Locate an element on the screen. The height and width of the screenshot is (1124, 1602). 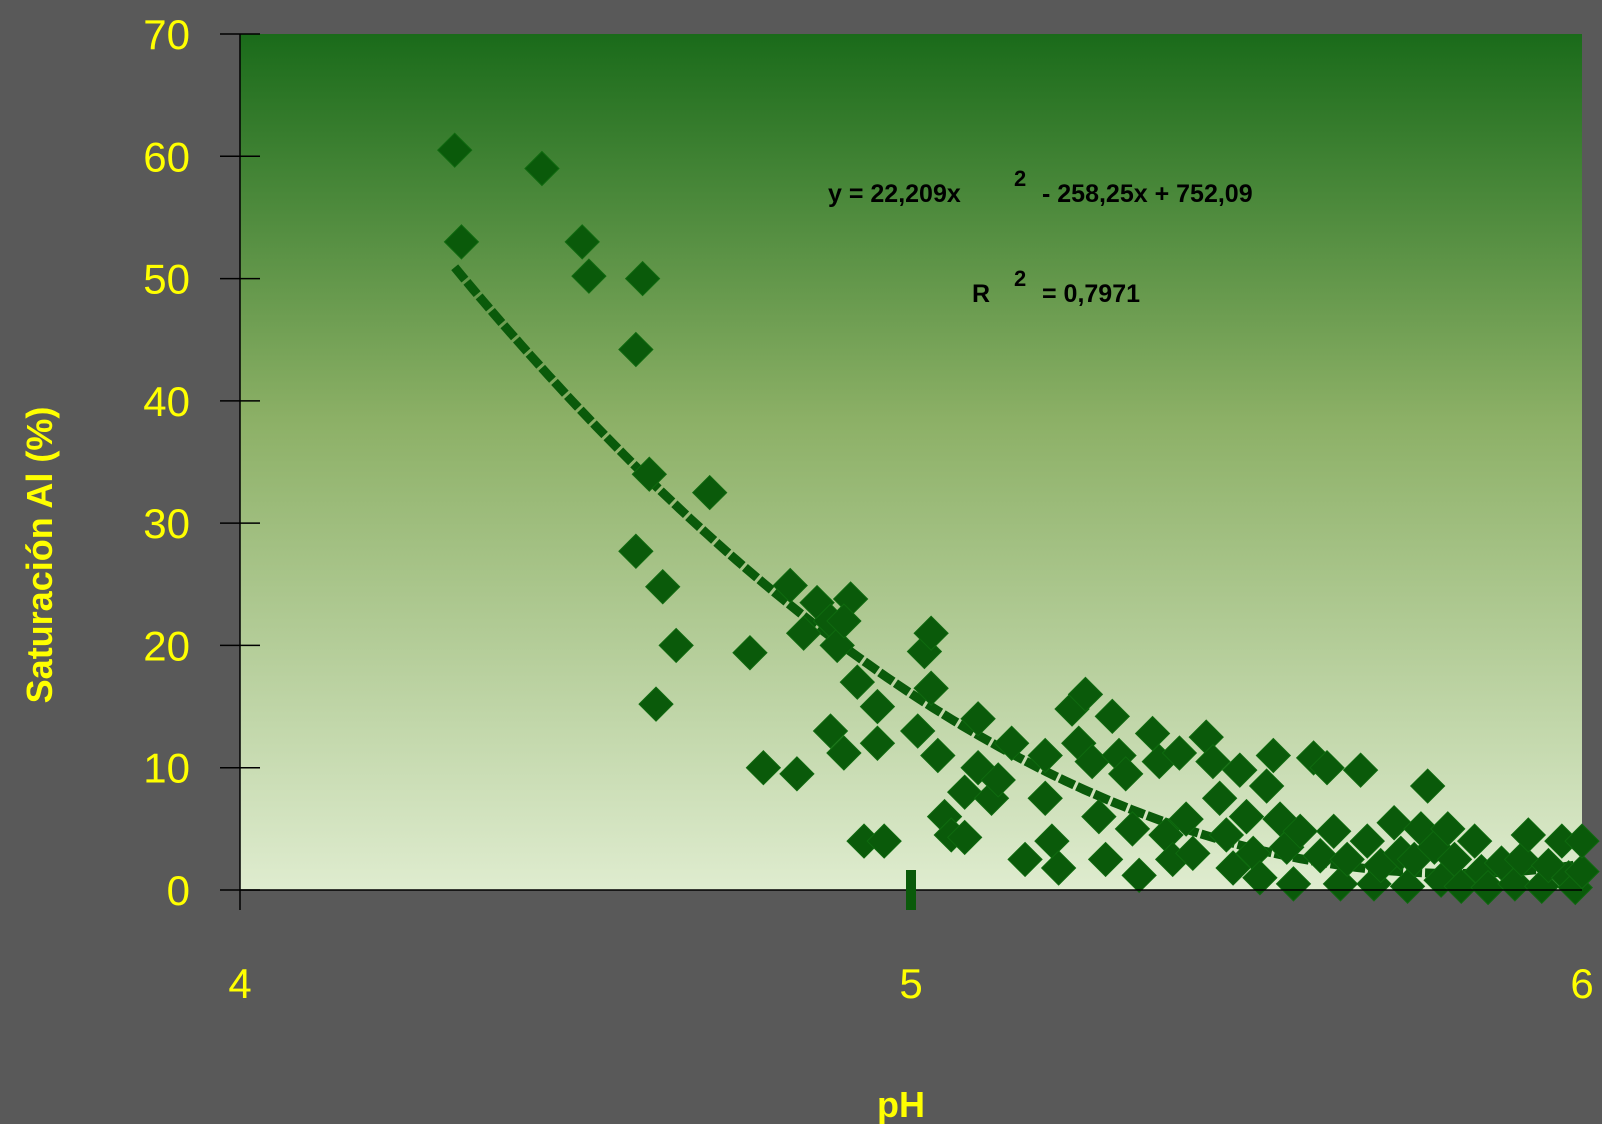
x-axis-title: pH is located at coordinates (901, 1104).